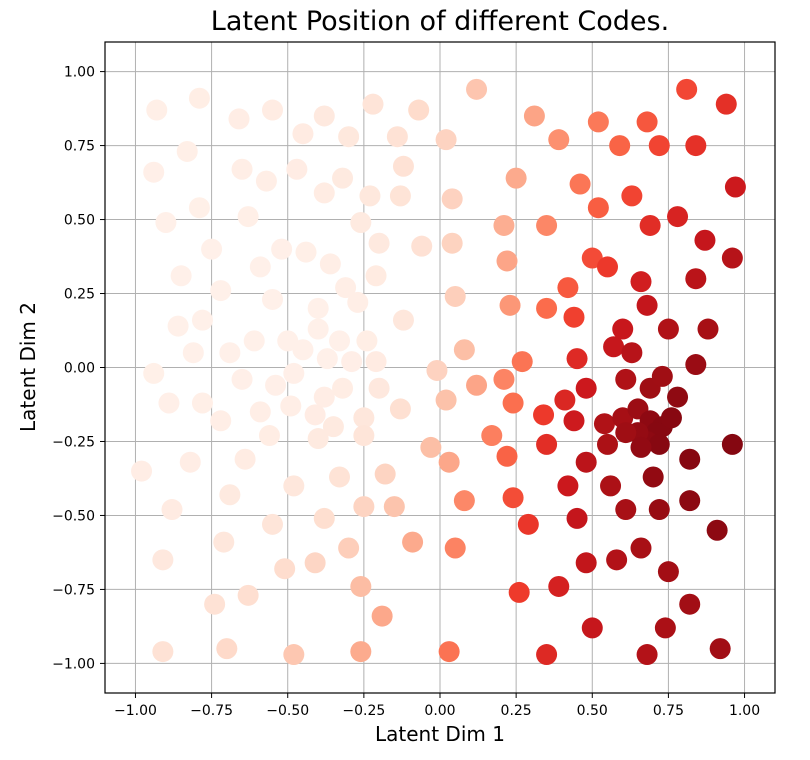 The height and width of the screenshot is (760, 810). What do you see at coordinates (79, 295) in the screenshot?
I see `y-tick-label: 0.25` at bounding box center [79, 295].